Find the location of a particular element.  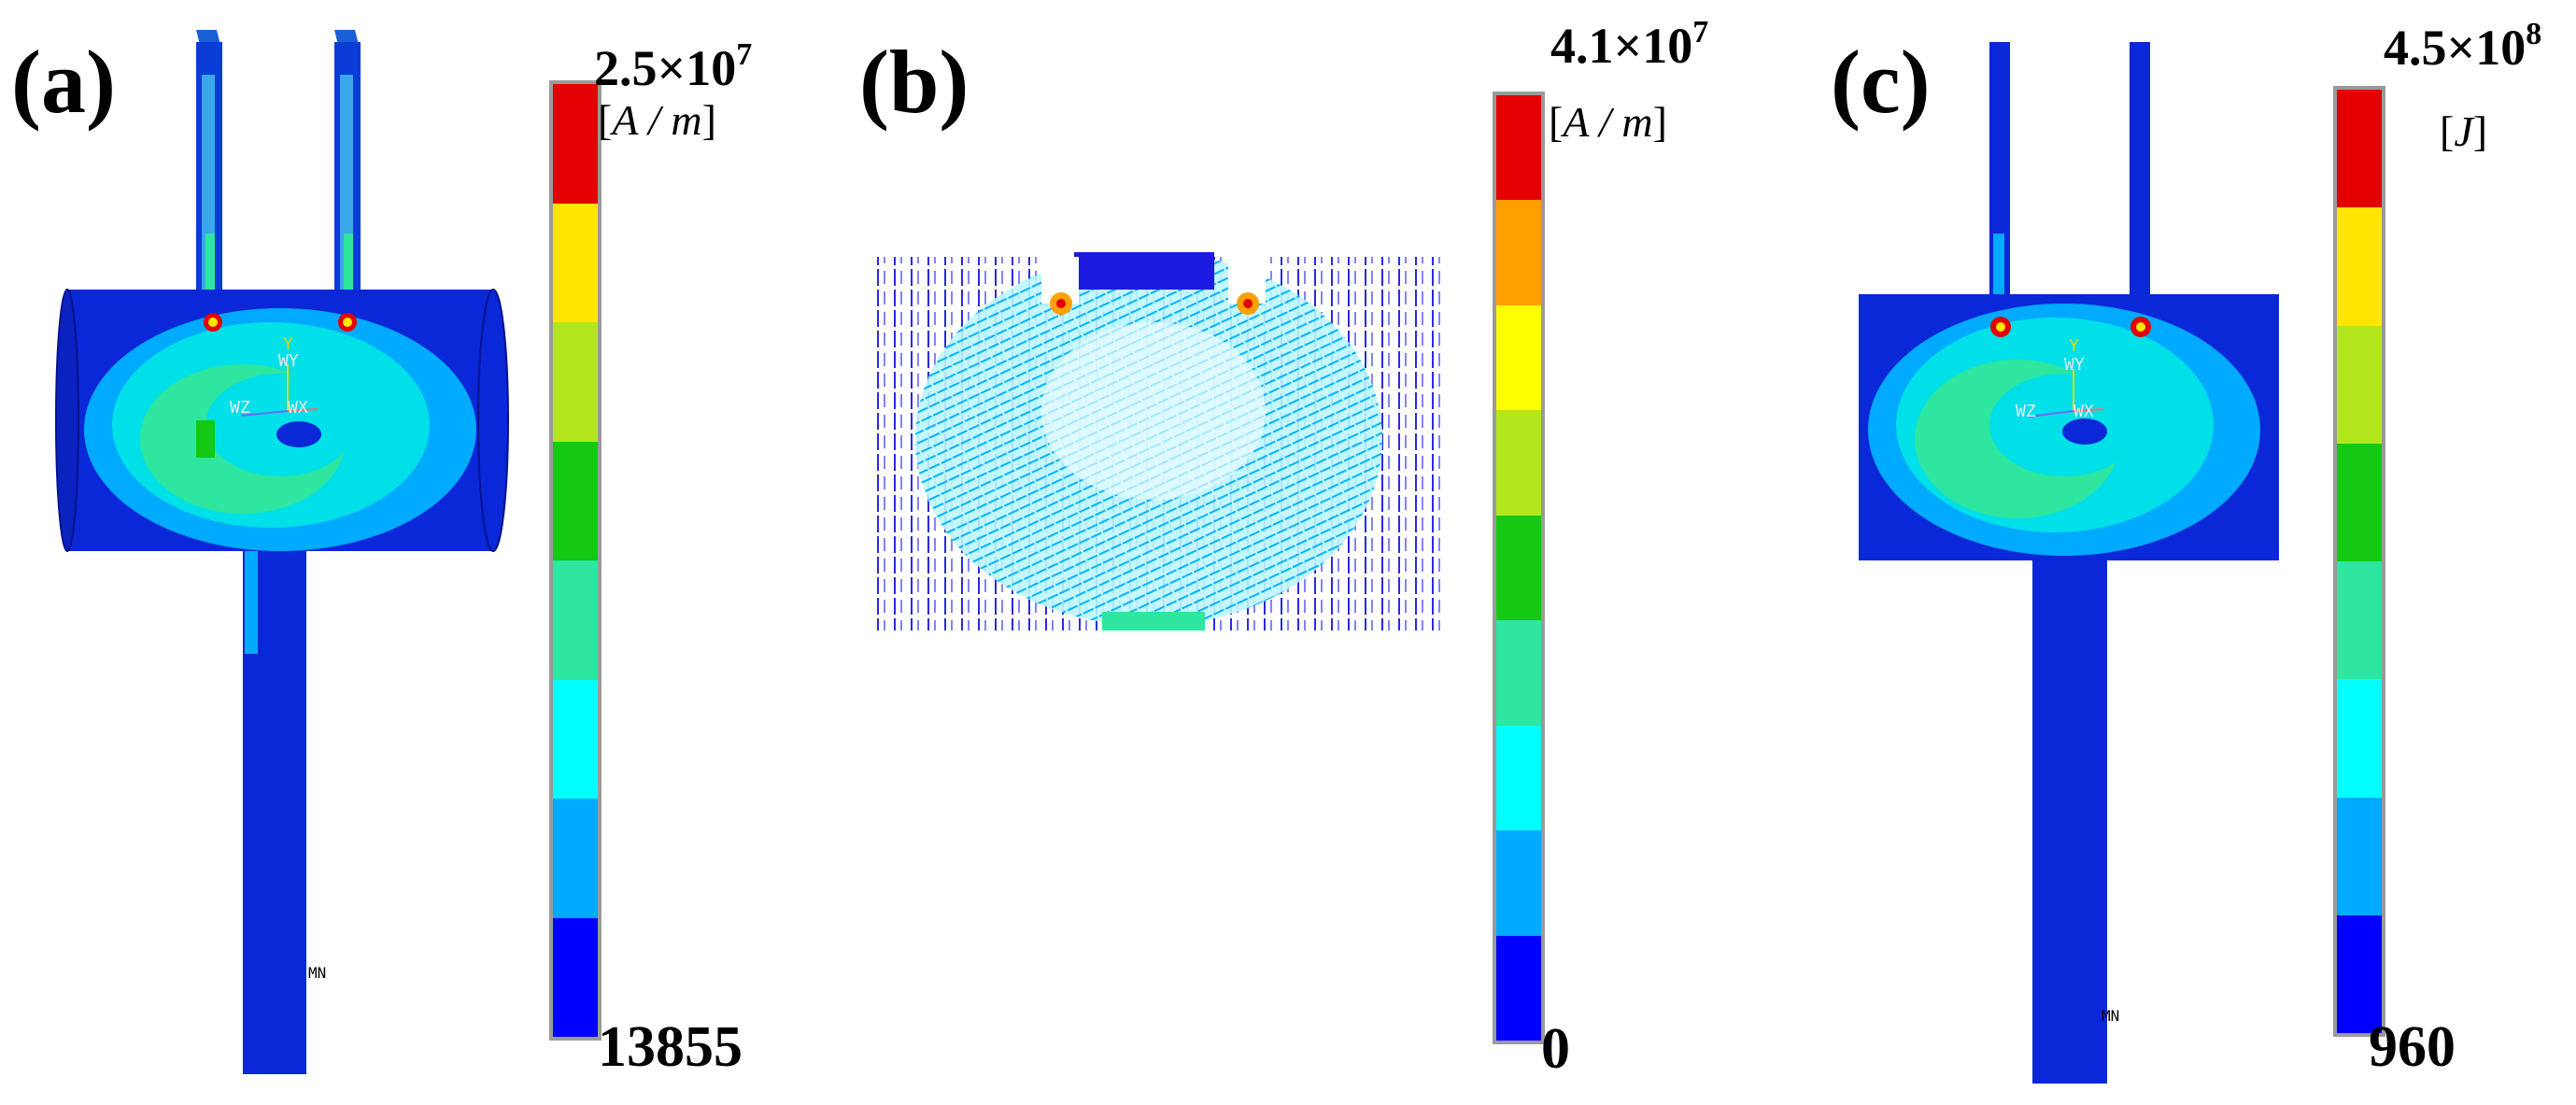

panel-label: (c) is located at coordinates (1881, 82).